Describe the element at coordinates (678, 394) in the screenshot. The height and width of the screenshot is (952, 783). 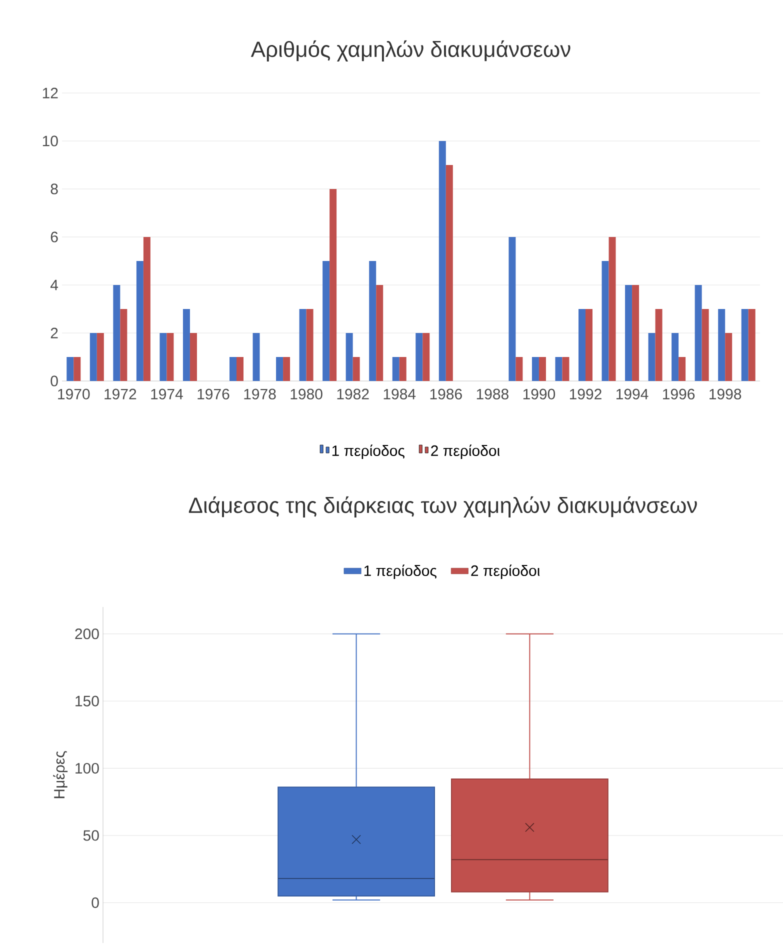
I see `x-tick-label: 1996` at that location.